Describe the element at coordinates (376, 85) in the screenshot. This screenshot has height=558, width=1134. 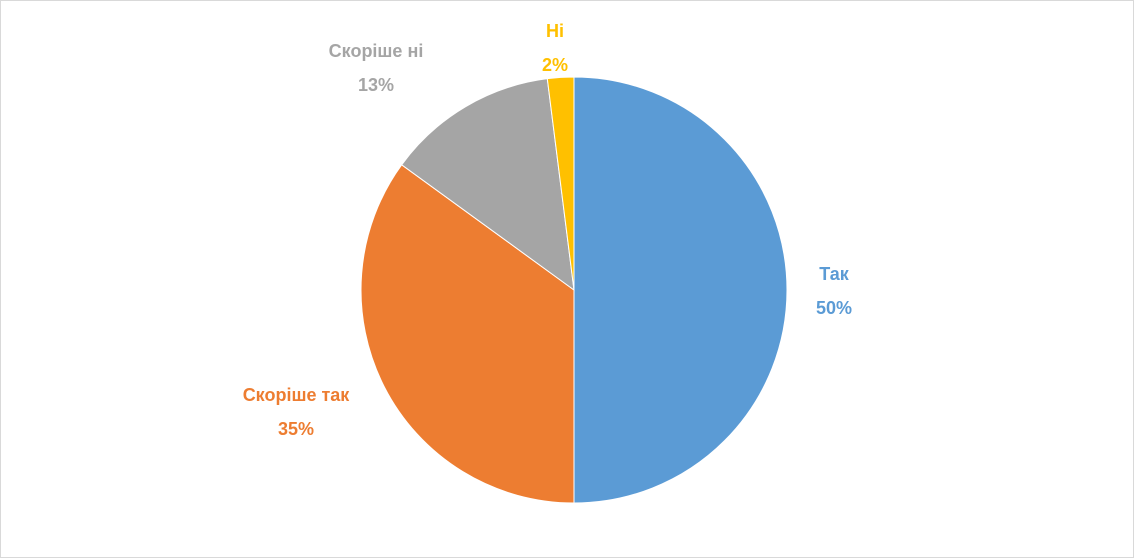
I see `slice-value-label: 13%` at that location.